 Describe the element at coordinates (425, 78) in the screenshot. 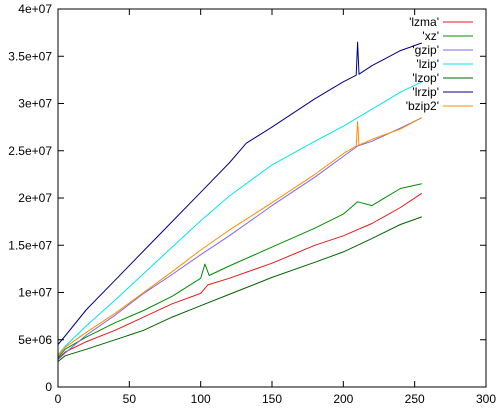

I see `legend-label: 'lzop'` at that location.